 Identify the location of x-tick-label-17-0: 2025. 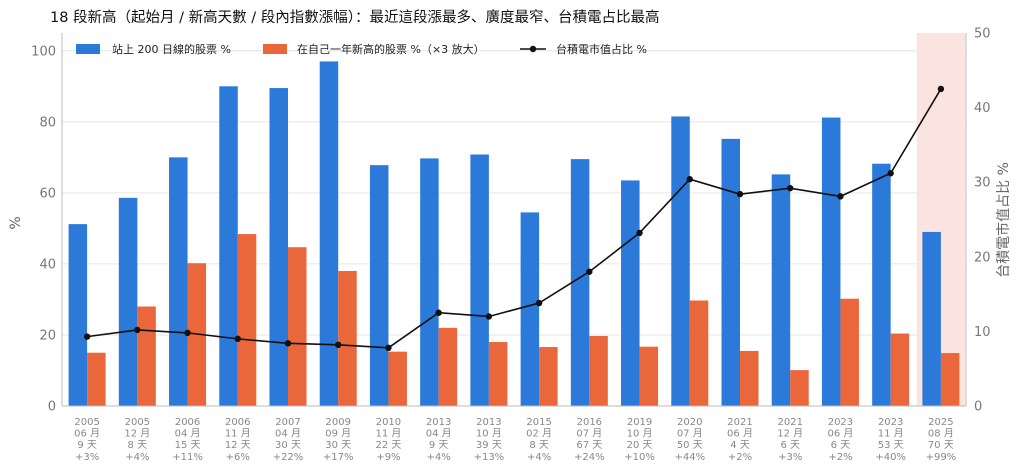
(940, 422).